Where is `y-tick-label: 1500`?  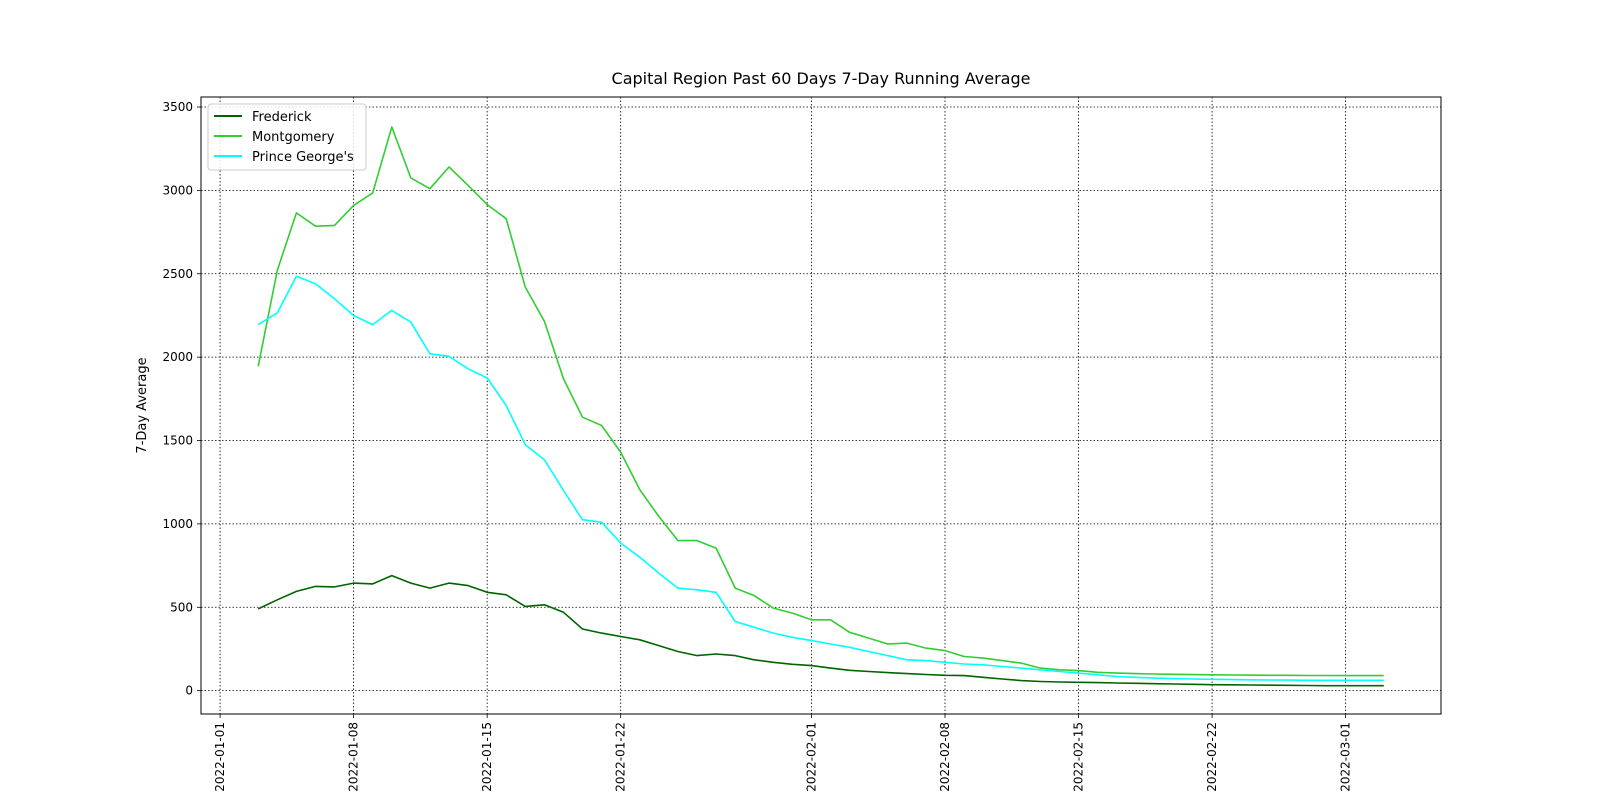 y-tick-label: 1500 is located at coordinates (177, 441).